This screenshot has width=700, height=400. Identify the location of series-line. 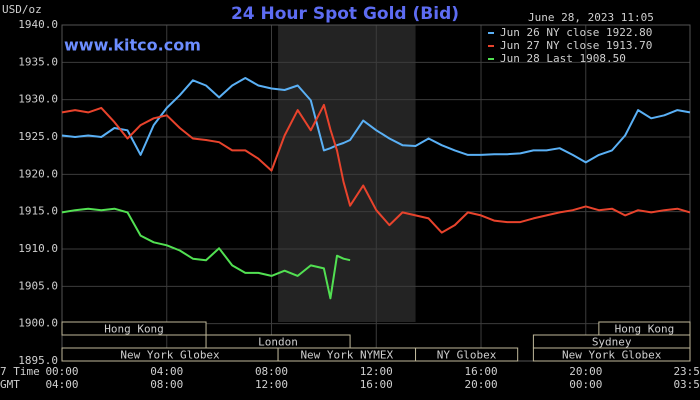
(206, 253).